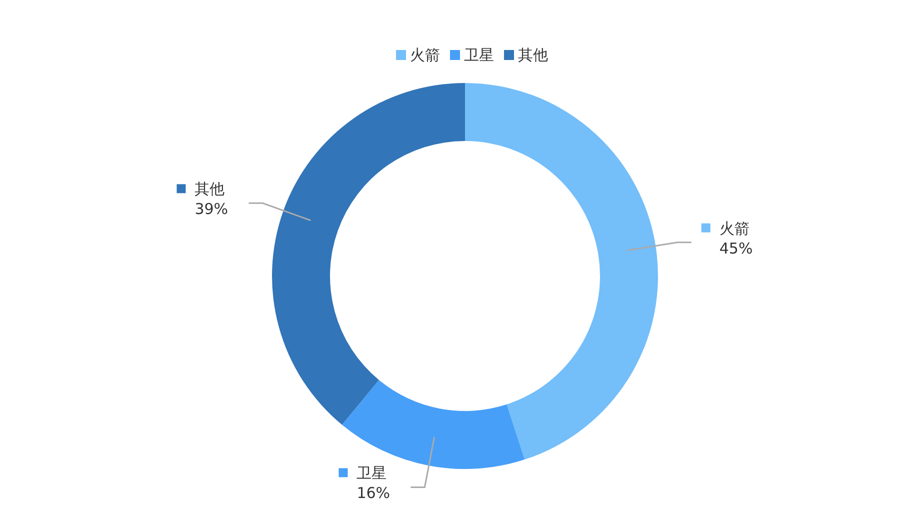 This screenshot has width=901, height=510. I want to click on category-label: 卫星, so click(479, 55).